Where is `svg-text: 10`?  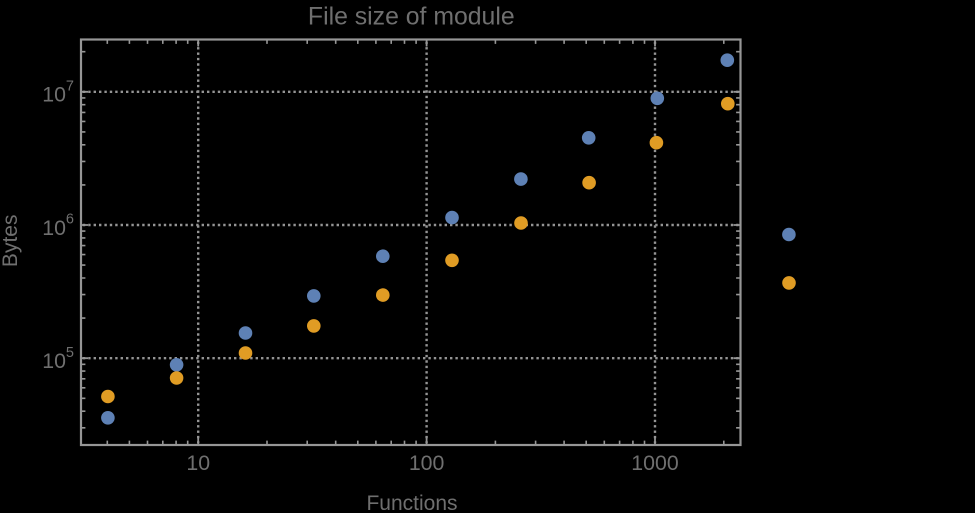 svg-text: 10 is located at coordinates (198, 463).